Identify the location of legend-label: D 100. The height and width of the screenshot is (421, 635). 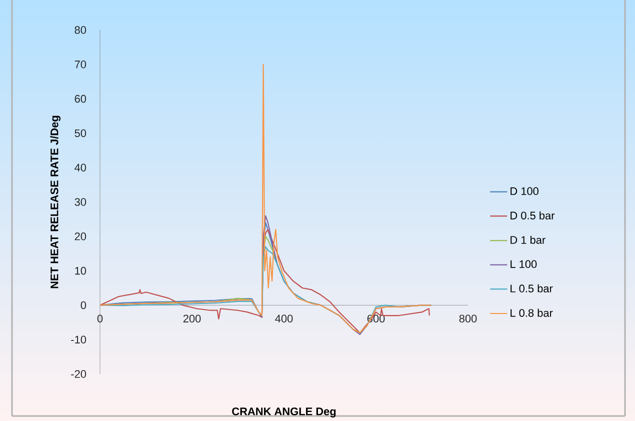
(524, 191).